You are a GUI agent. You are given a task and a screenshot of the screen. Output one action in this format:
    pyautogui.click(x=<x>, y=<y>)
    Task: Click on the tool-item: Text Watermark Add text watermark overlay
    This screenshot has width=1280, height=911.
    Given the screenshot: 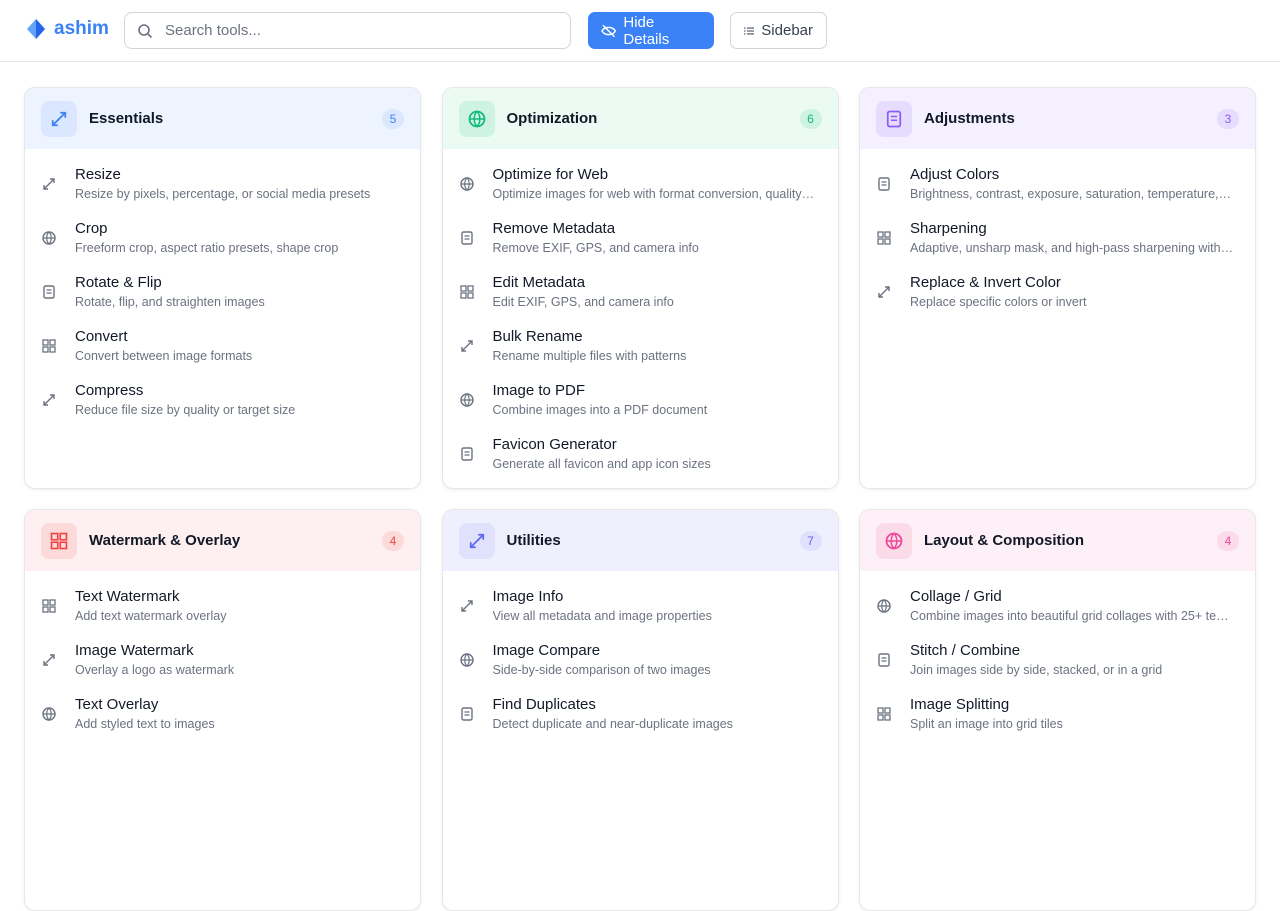 What is the action you would take?
    pyautogui.click(x=222, y=612)
    